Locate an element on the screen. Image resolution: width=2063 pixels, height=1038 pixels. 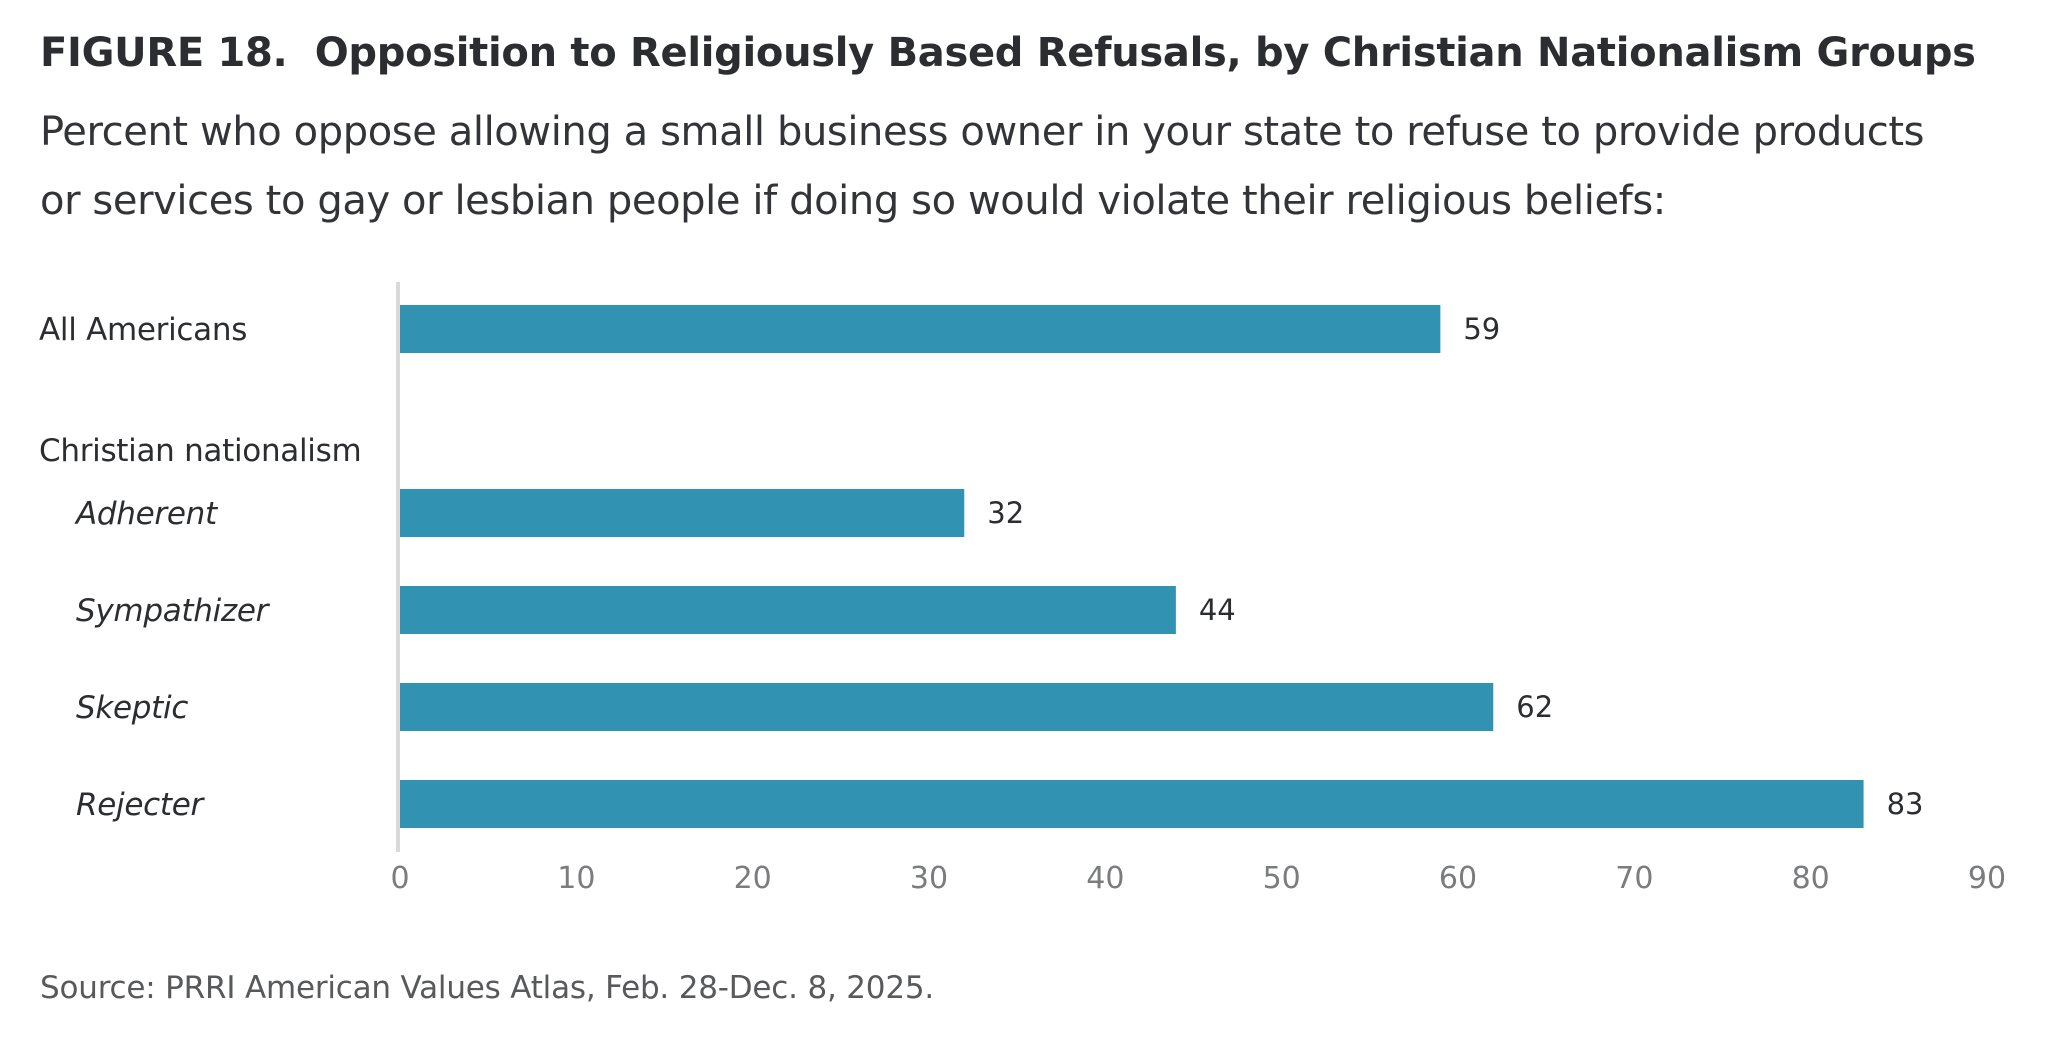
bar-skeptic is located at coordinates (947, 707).